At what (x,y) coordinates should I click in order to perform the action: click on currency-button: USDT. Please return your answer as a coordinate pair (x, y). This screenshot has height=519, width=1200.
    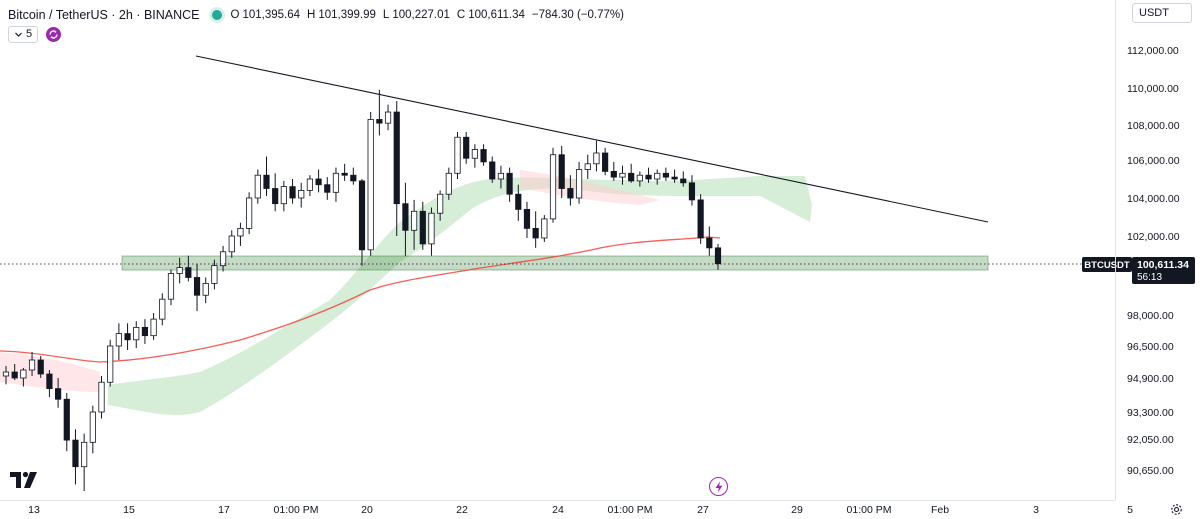
    Looking at the image, I should click on (1162, 13).